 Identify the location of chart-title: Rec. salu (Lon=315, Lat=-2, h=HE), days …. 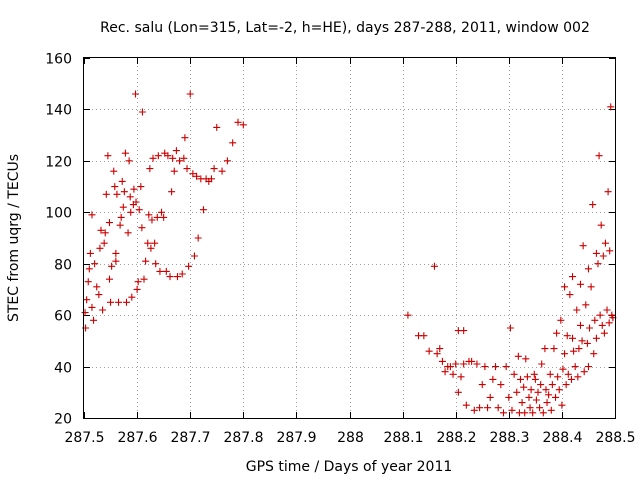
(345, 28).